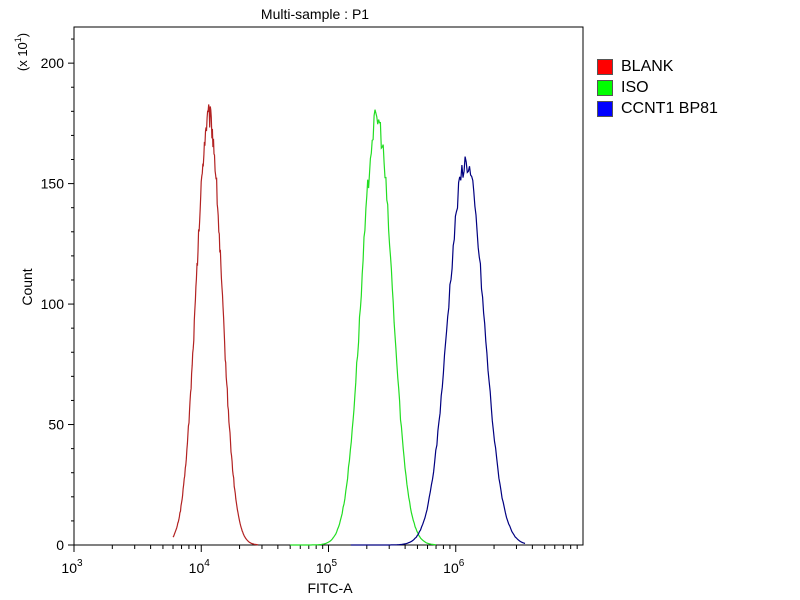 This screenshot has height=600, width=800. What do you see at coordinates (53, 304) in the screenshot?
I see `y-tick-label: 100` at bounding box center [53, 304].